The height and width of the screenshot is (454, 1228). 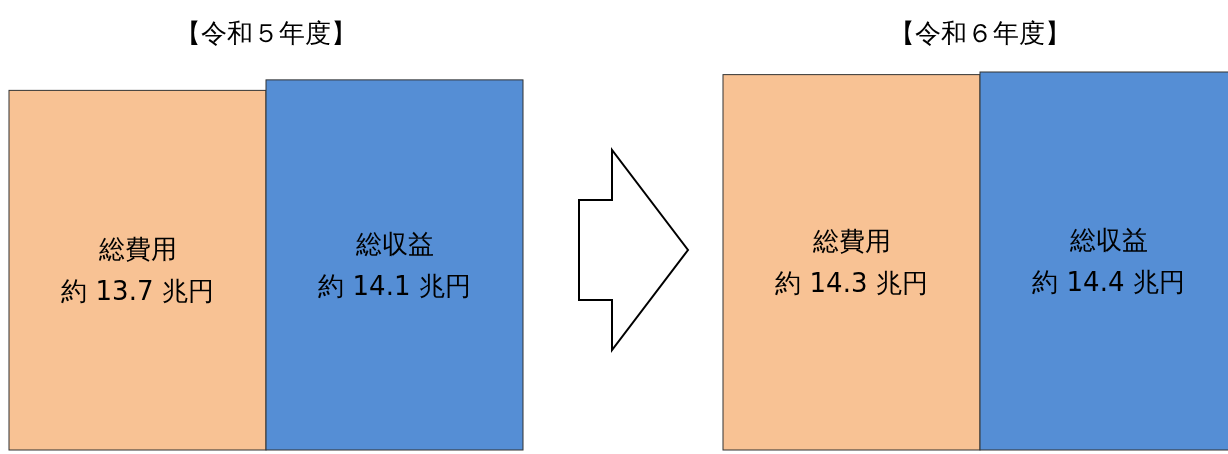 What do you see at coordinates (137, 291) in the screenshot?
I see `data-label: 約 13.7 兆円` at bounding box center [137, 291].